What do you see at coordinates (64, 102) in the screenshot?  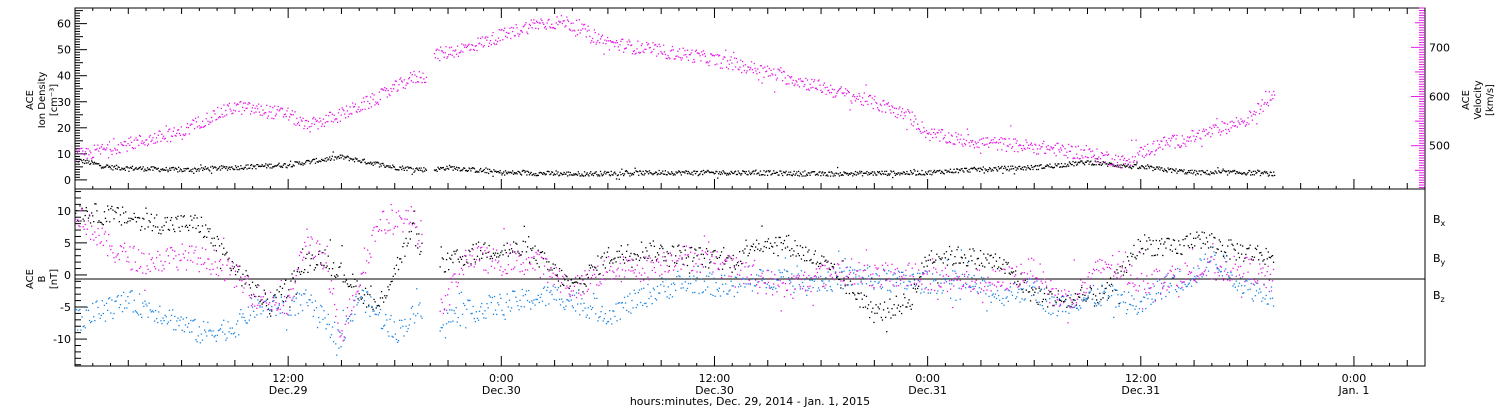 I see `density-tick-label: 30` at bounding box center [64, 102].